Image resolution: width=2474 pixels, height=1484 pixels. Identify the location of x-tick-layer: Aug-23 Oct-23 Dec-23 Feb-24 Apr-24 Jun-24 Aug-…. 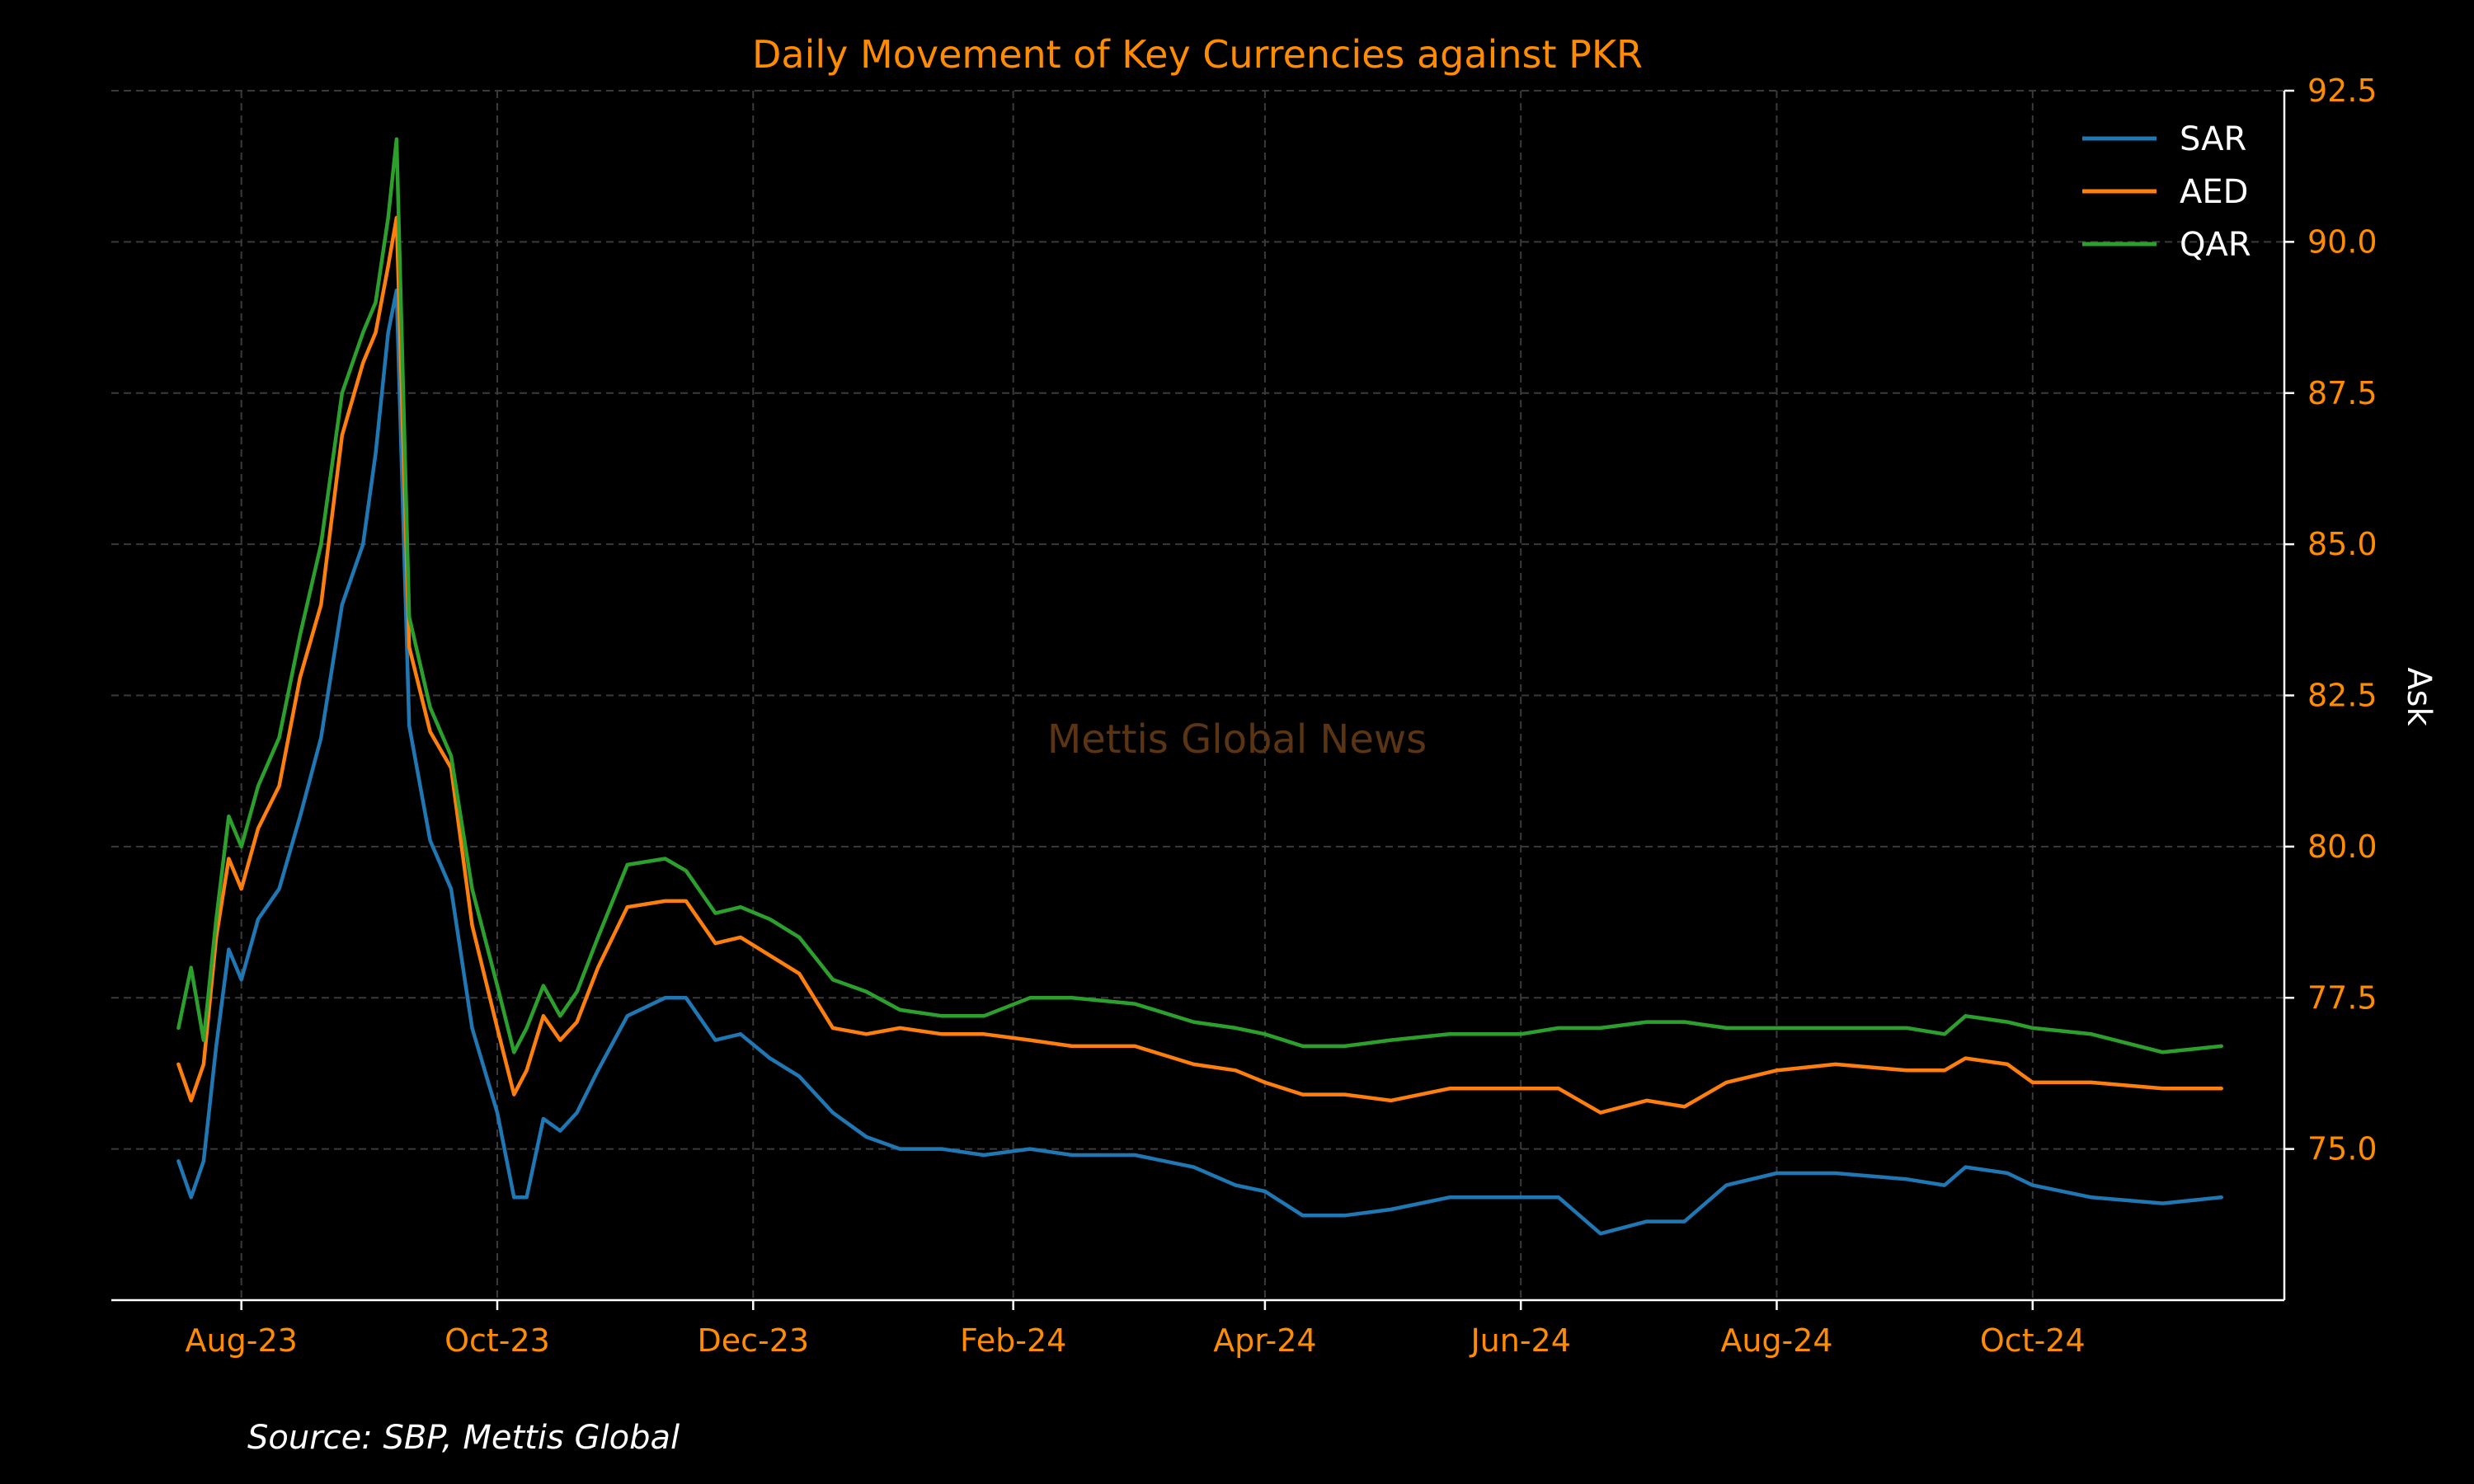
(1136, 1329).